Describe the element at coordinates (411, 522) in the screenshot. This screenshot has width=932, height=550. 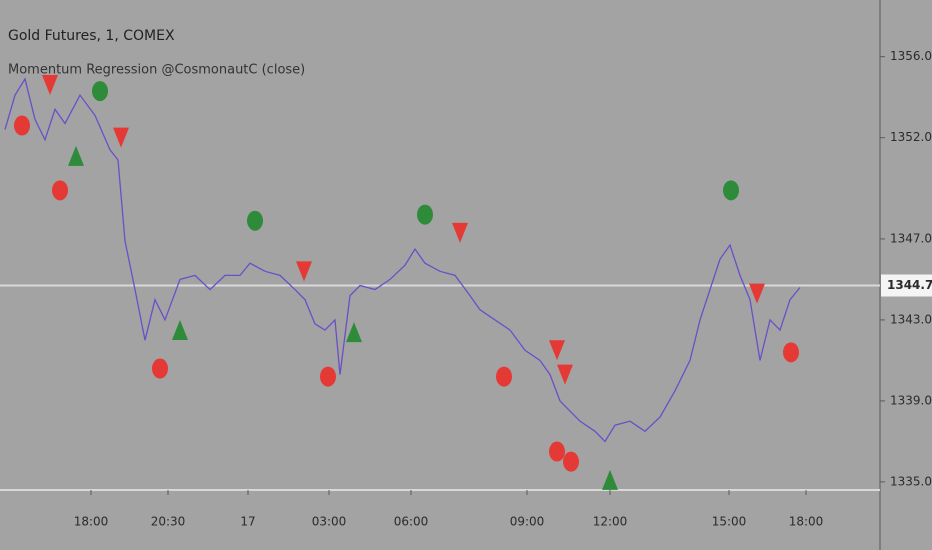
I see `x-tick-label: 06:00` at that location.